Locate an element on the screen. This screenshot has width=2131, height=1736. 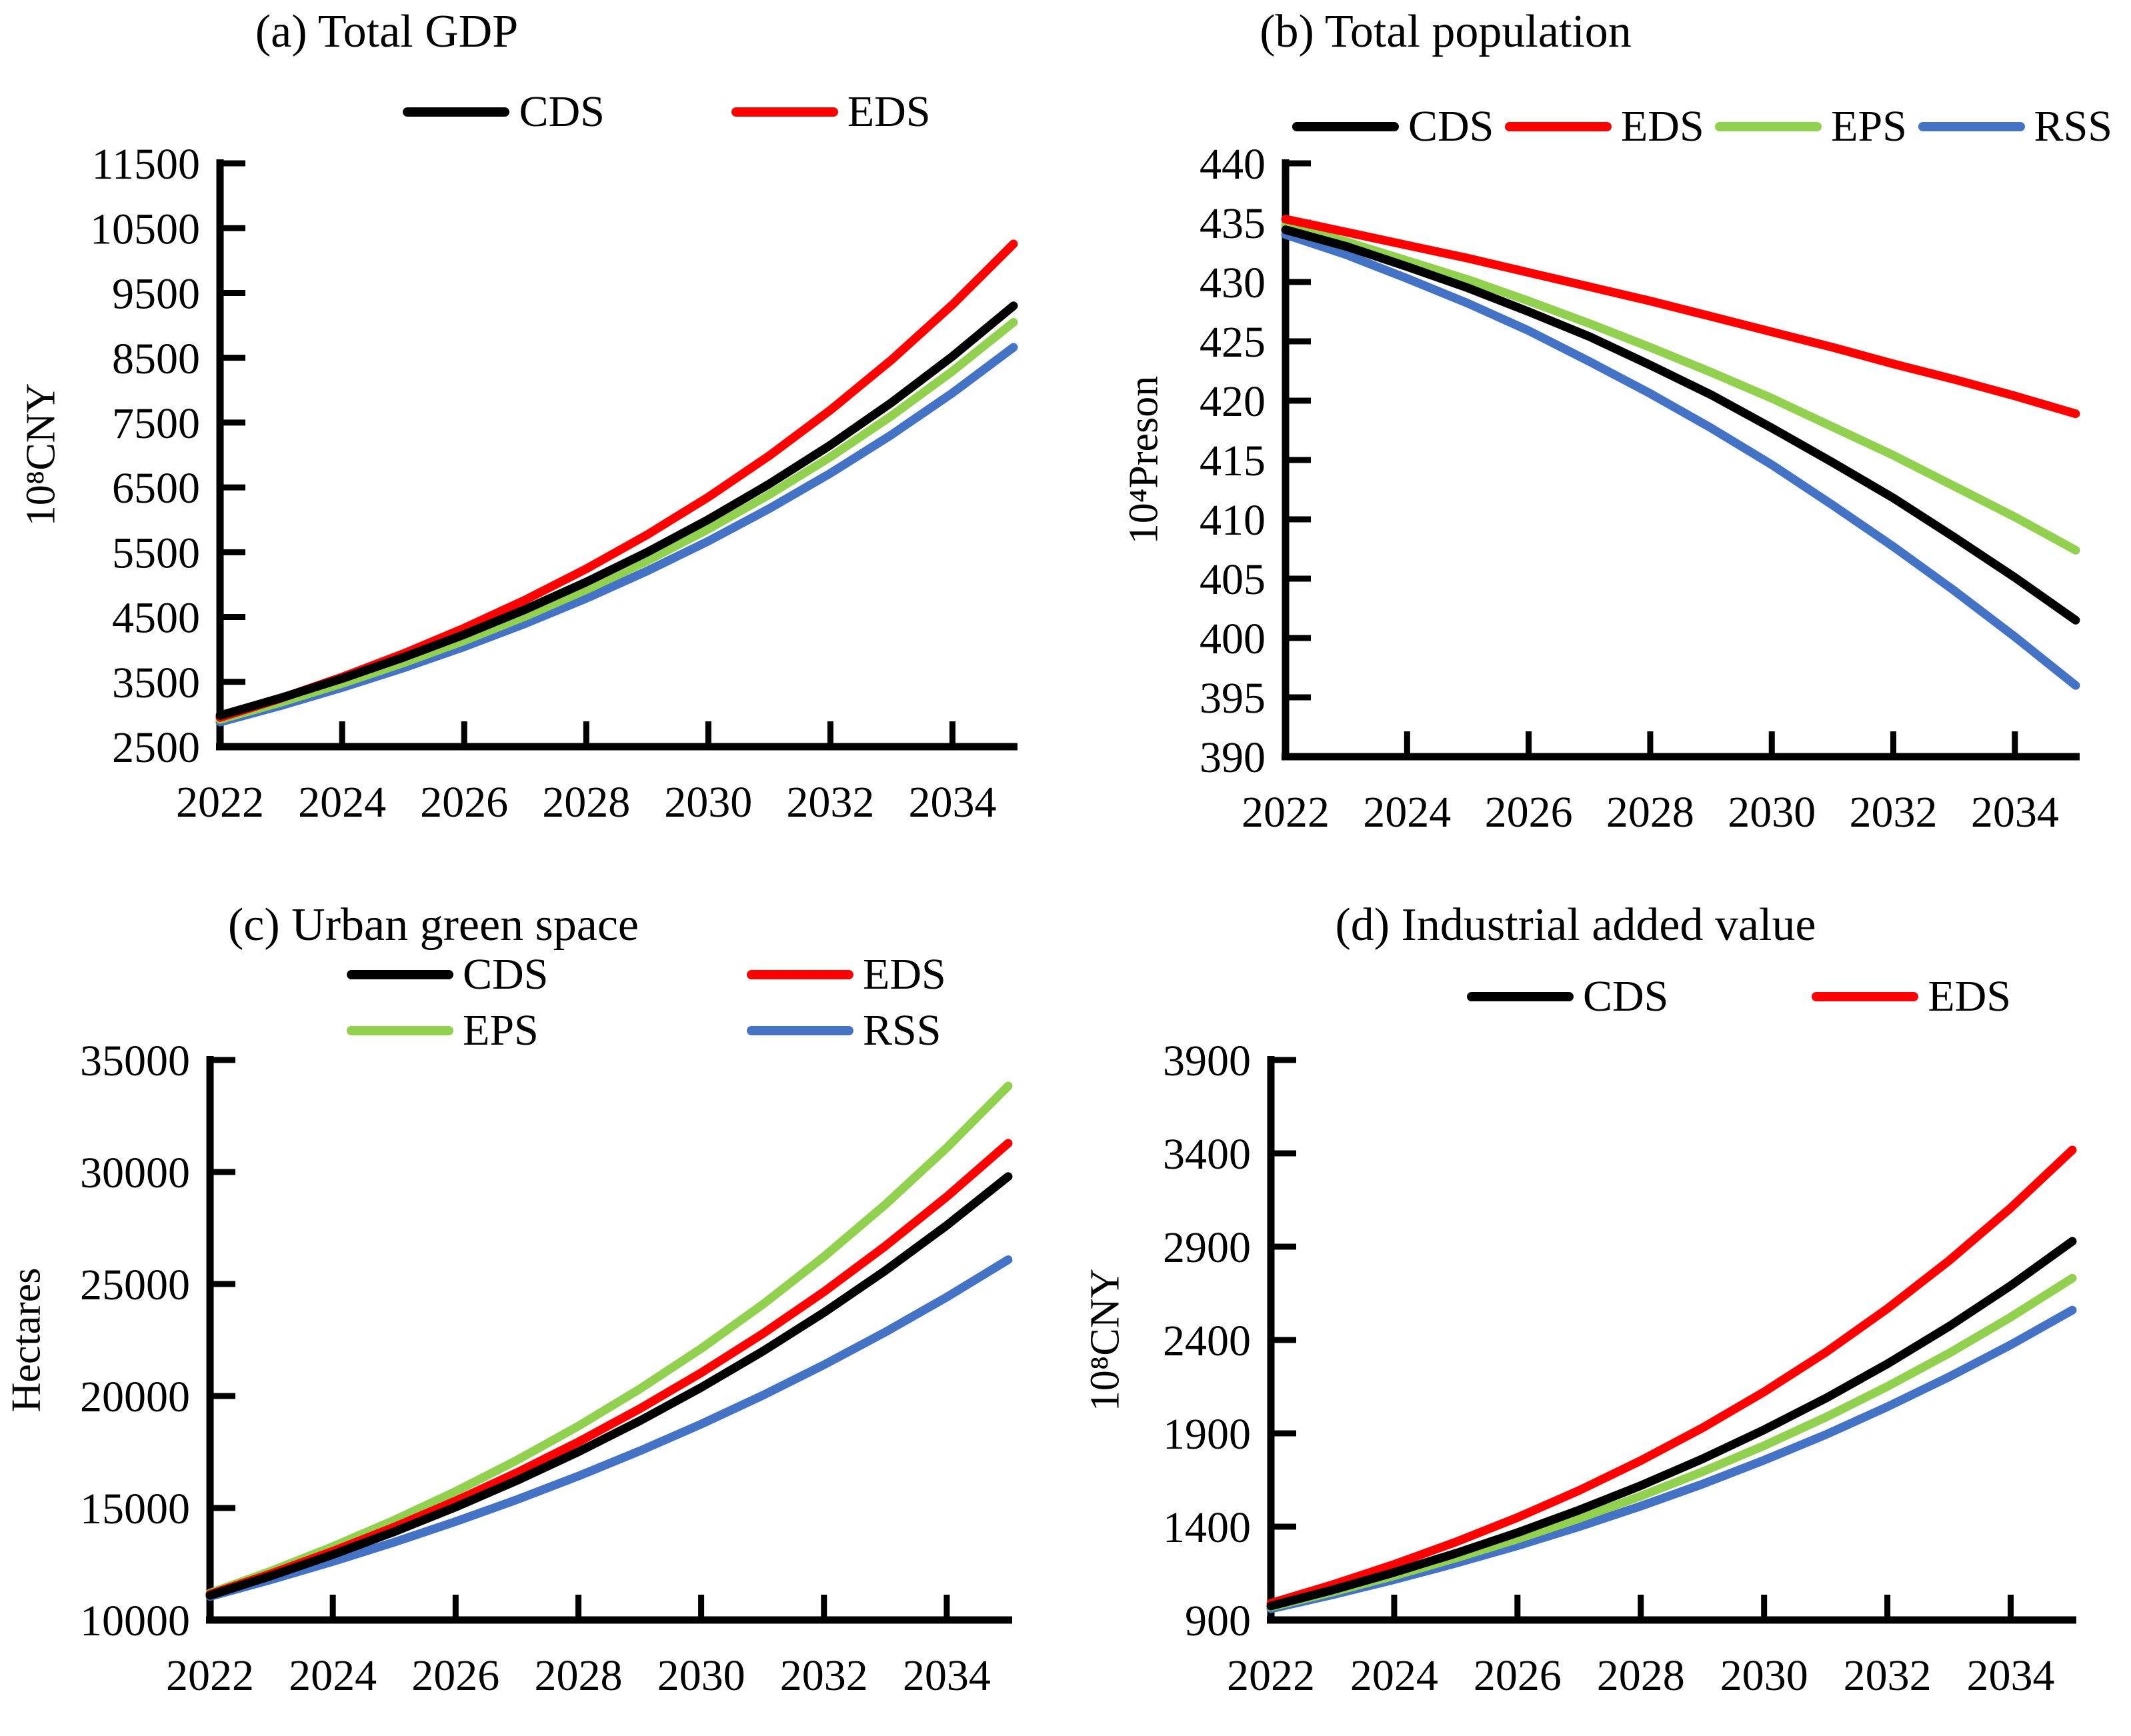
panel-title: (a) Total GDP is located at coordinates (387, 31).